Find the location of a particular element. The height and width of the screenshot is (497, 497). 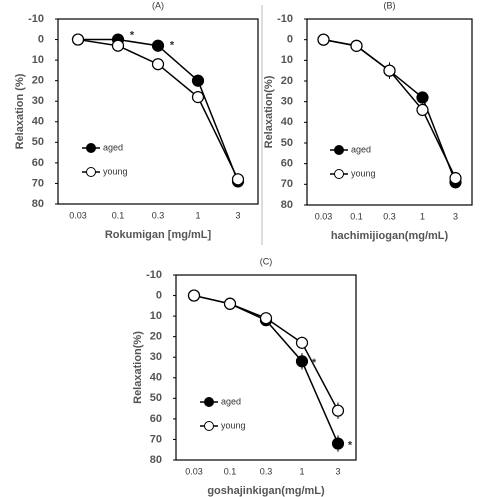

chart-title: (B) is located at coordinates (390, 5).